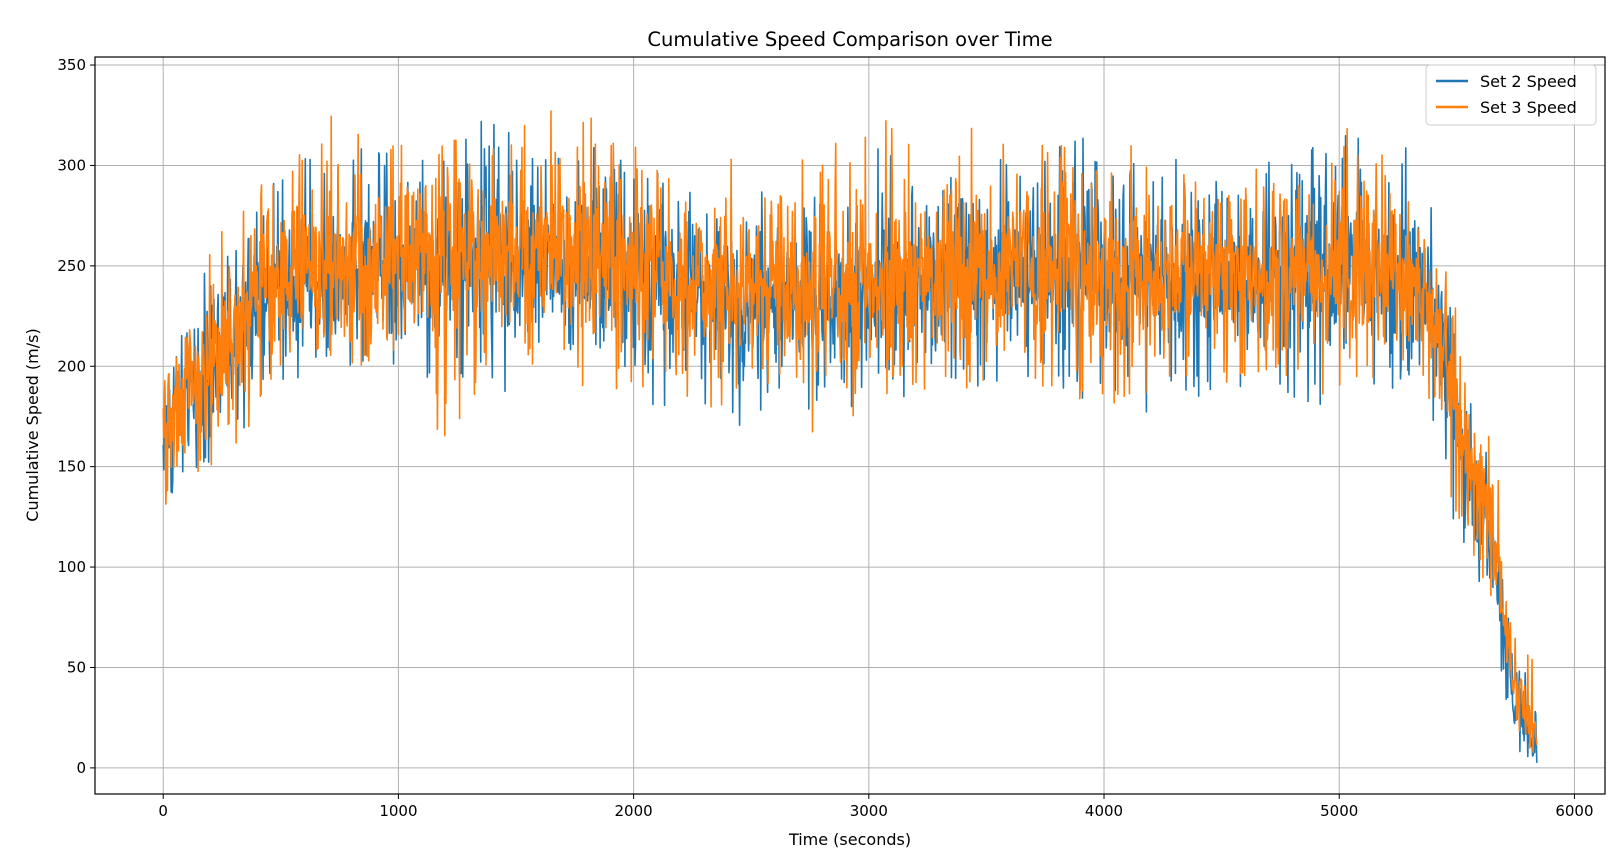 This screenshot has width=1622, height=850. Describe the element at coordinates (1574, 811) in the screenshot. I see `x-tick-label: 6000` at that location.